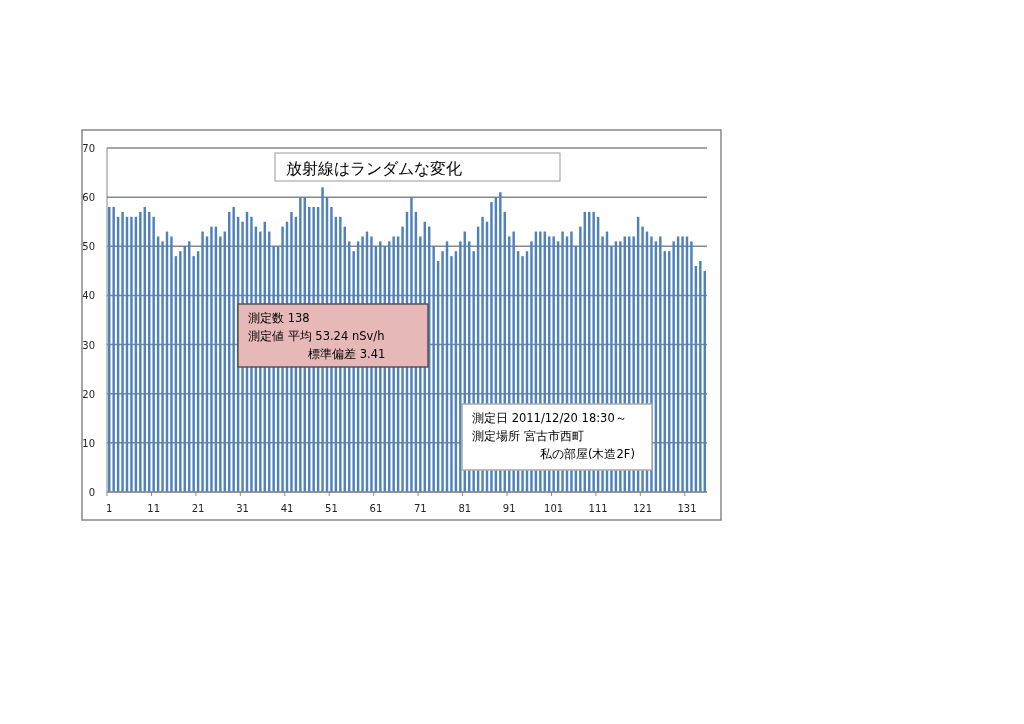 This screenshot has height=724, width=1024. What do you see at coordinates (509, 508) in the screenshot?
I see `x-tick-label: 91` at bounding box center [509, 508].